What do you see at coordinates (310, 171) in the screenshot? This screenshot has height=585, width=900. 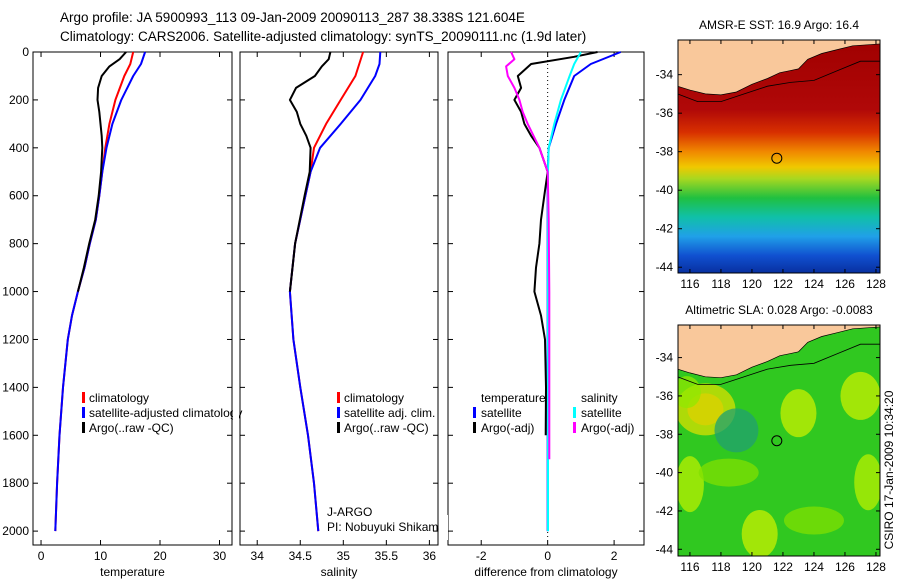 I see `salinity-series-argo-raw-qc` at bounding box center [310, 171].